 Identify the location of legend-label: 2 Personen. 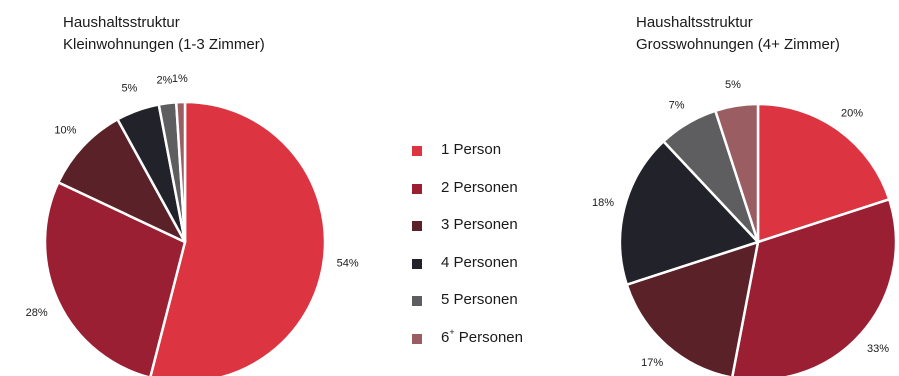
(479, 188).